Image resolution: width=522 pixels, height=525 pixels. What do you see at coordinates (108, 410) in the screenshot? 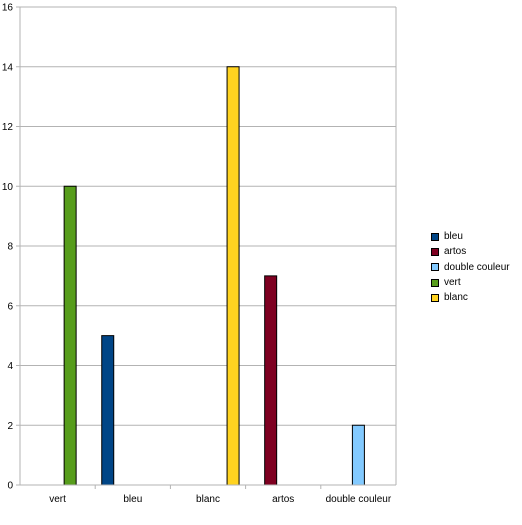
I see `bar-bleu` at bounding box center [108, 410].